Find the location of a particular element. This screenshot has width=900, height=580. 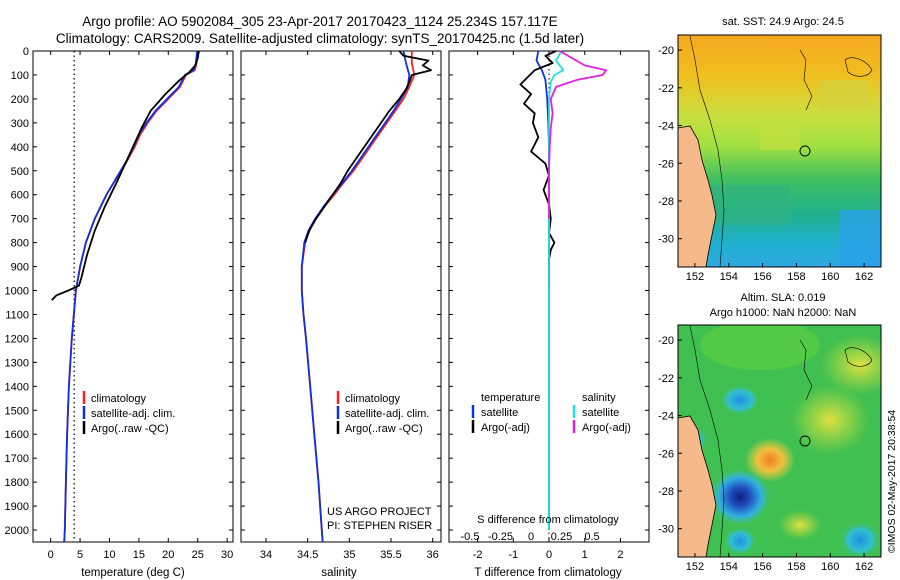

x-tick-label: 2 is located at coordinates (620, 555).